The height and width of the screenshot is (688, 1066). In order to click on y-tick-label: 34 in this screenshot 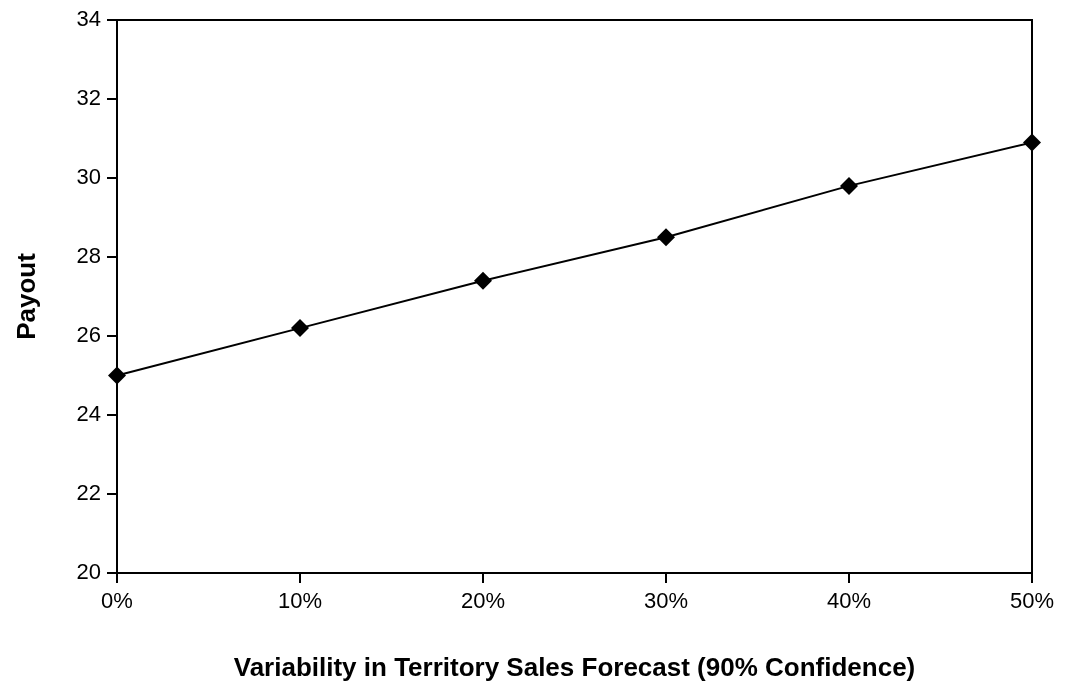, I will do `click(88, 19)`.